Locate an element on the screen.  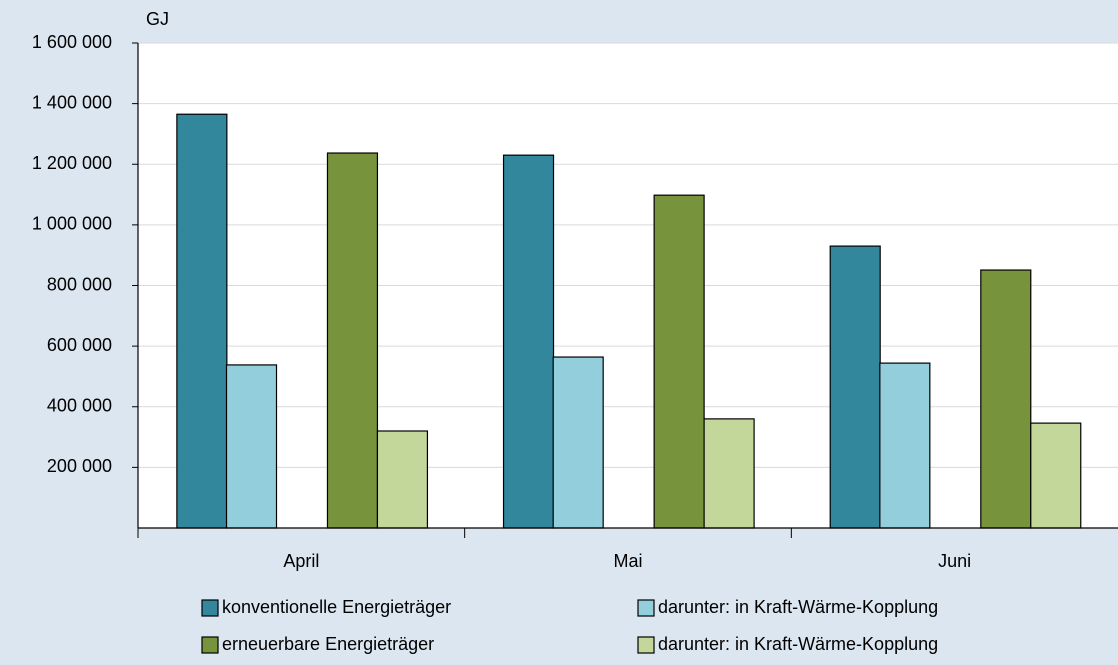
x-tick-label: Juni is located at coordinates (954, 561).